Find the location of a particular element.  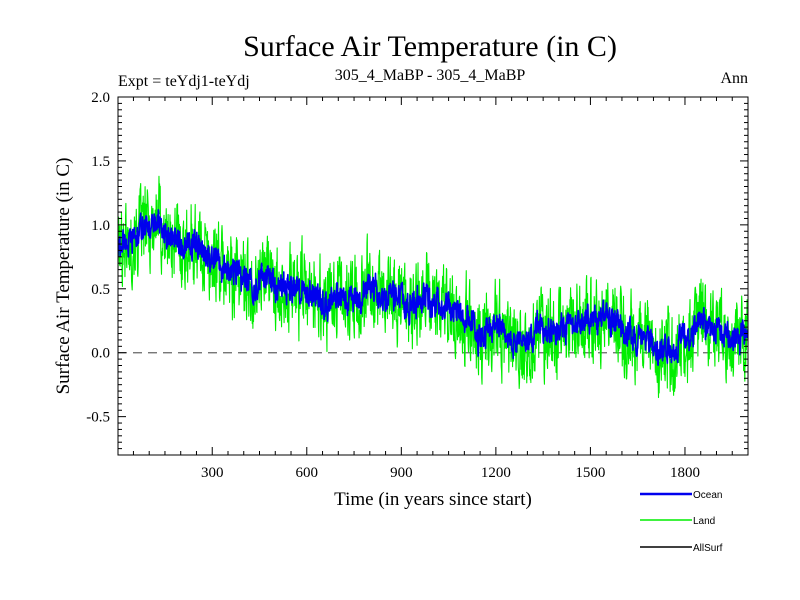

chart-subtitle-center: 305_4_MaBP - 305_4_MaBP is located at coordinates (430, 75).